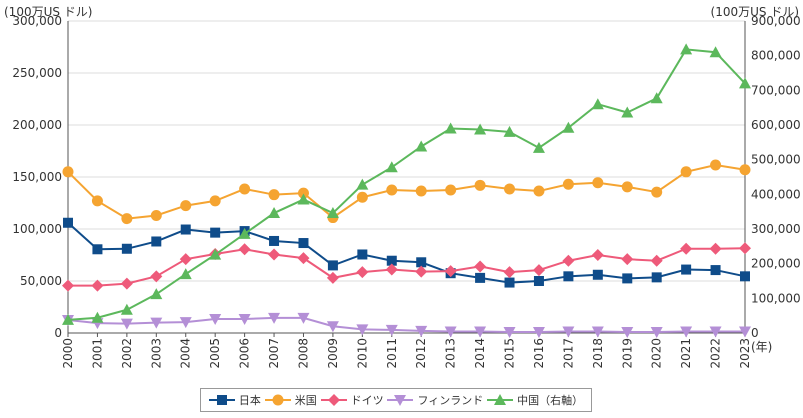  Describe the element at coordinates (127, 353) in the screenshot. I see `x-tick-label: 2002` at that location.